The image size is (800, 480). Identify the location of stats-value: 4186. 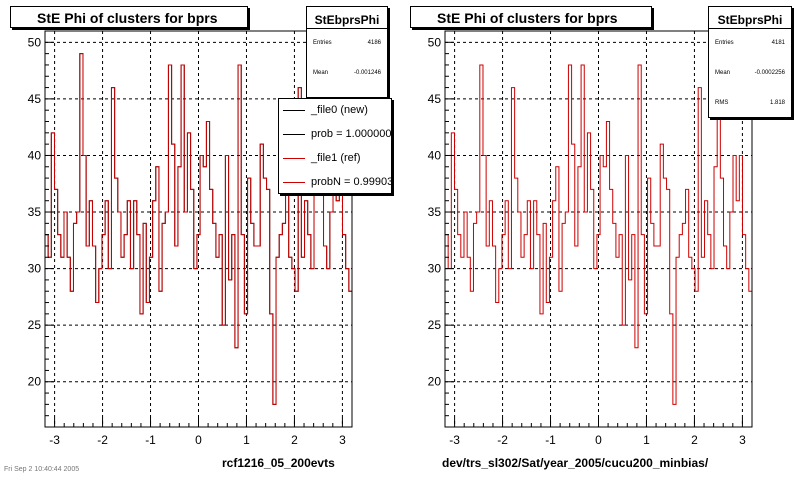
(374, 43).